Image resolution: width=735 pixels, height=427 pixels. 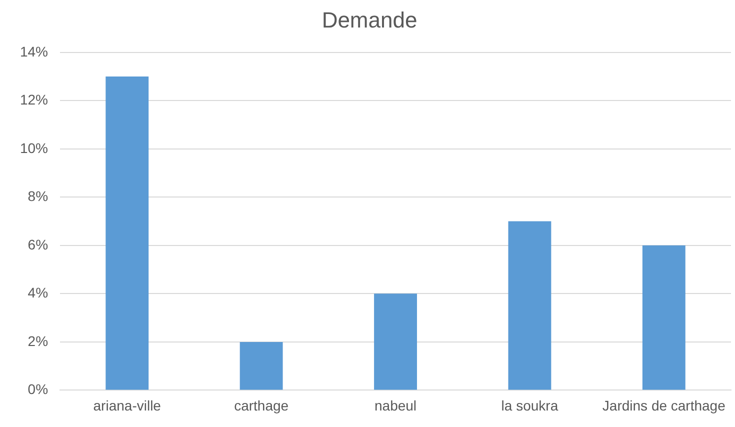 What do you see at coordinates (34, 100) in the screenshot?
I see `y-tick-label: 12%` at bounding box center [34, 100].